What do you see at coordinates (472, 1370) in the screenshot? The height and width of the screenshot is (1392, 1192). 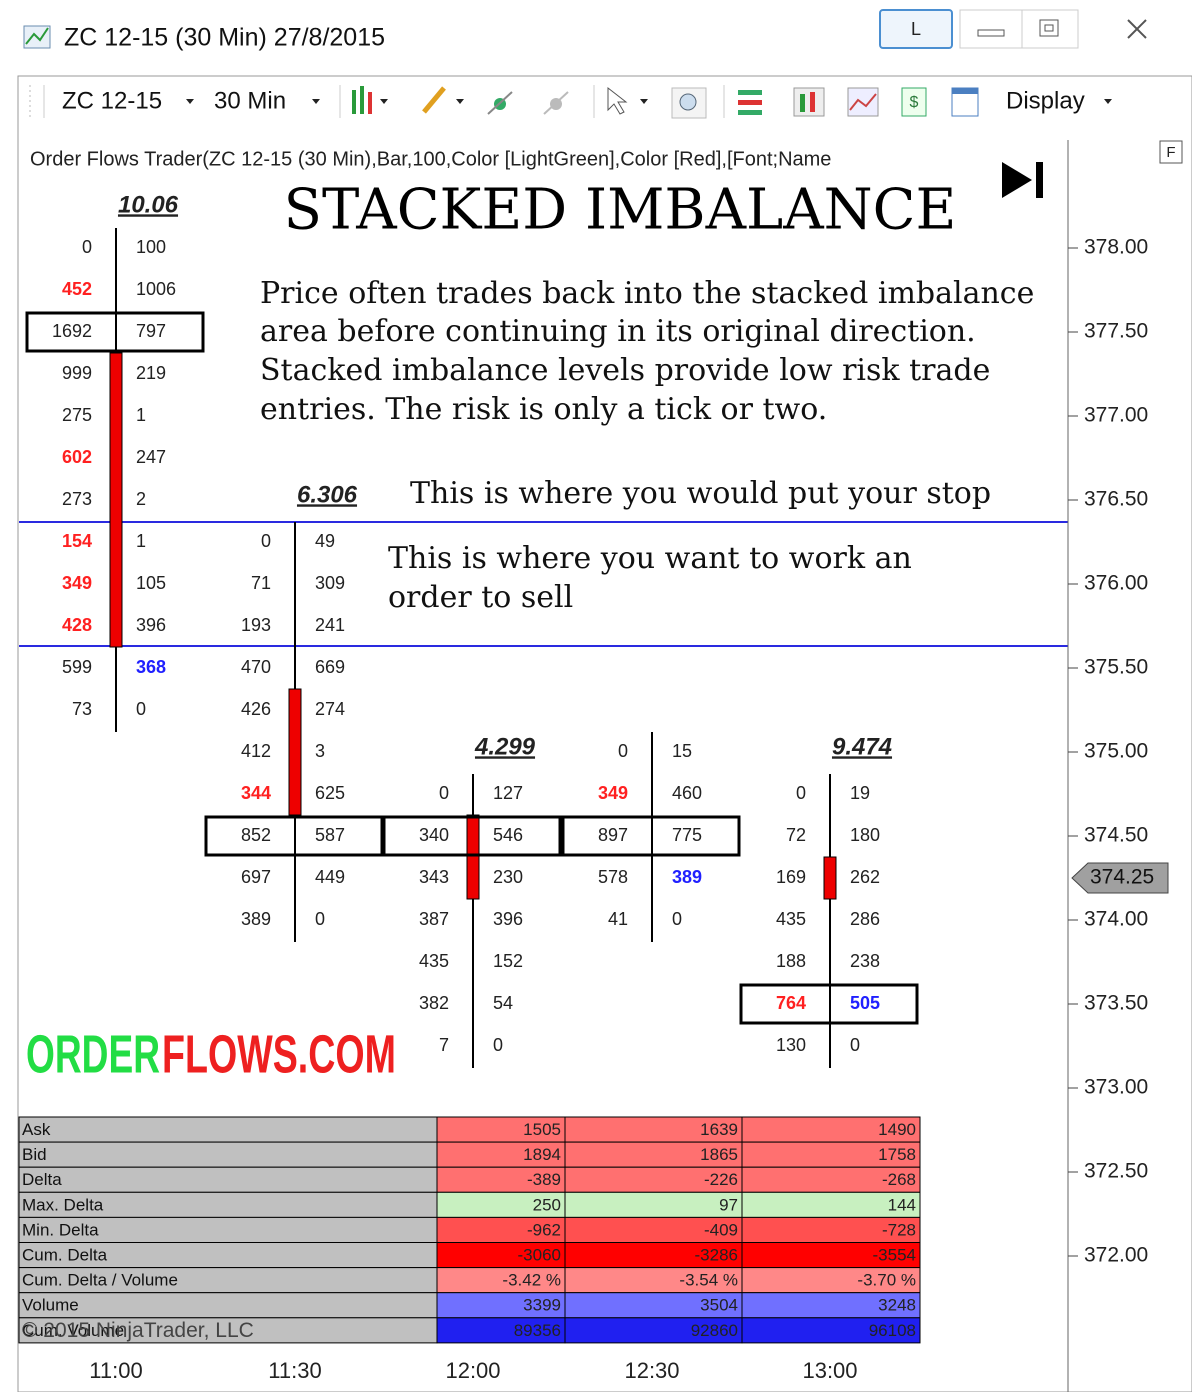 I see `time-label: 12:00` at bounding box center [472, 1370].